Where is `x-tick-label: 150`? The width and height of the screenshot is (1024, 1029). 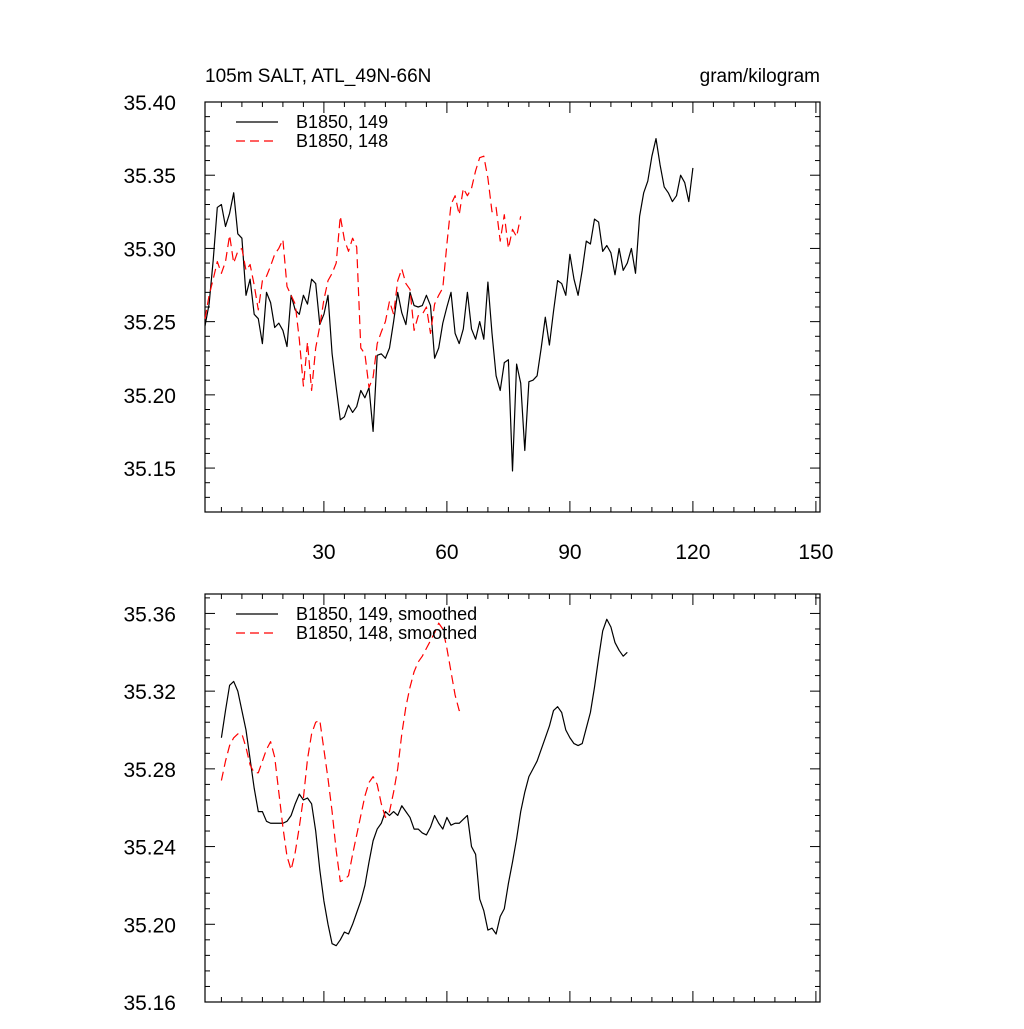
x-tick-label: 150 is located at coordinates (815, 552).